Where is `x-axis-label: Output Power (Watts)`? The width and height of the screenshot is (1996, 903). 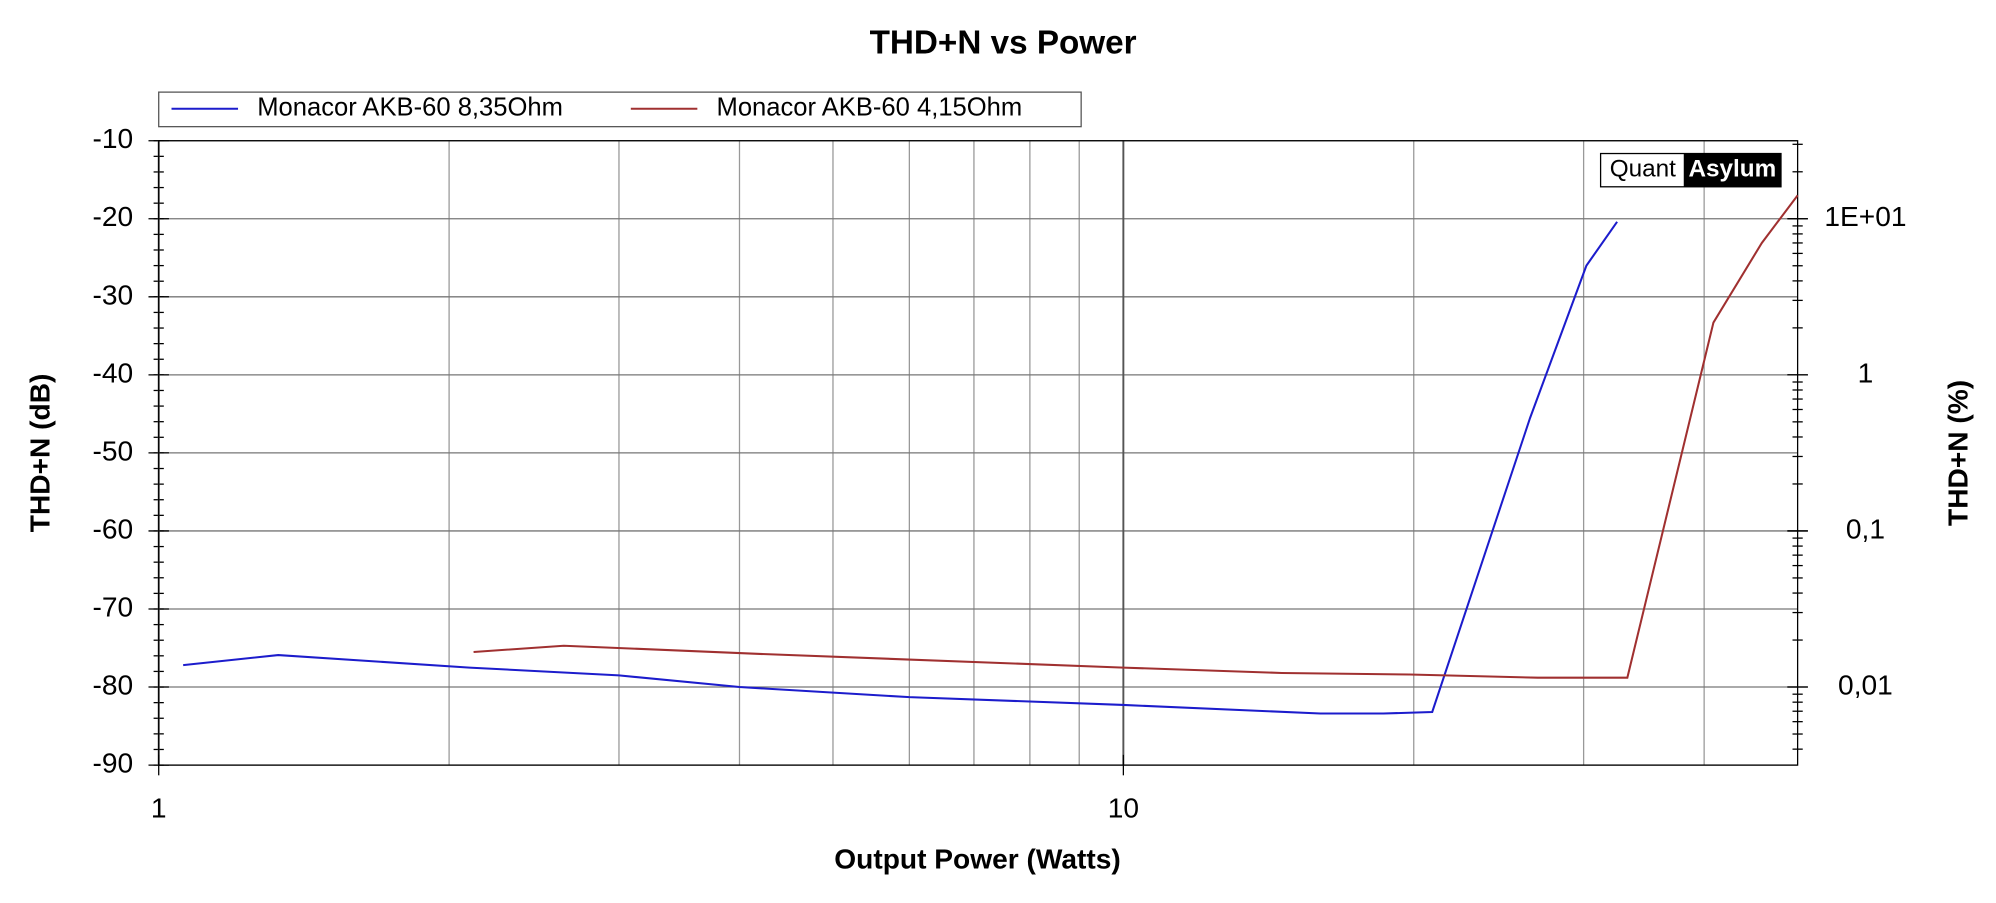 x-axis-label: Output Power (Watts) is located at coordinates (977, 858).